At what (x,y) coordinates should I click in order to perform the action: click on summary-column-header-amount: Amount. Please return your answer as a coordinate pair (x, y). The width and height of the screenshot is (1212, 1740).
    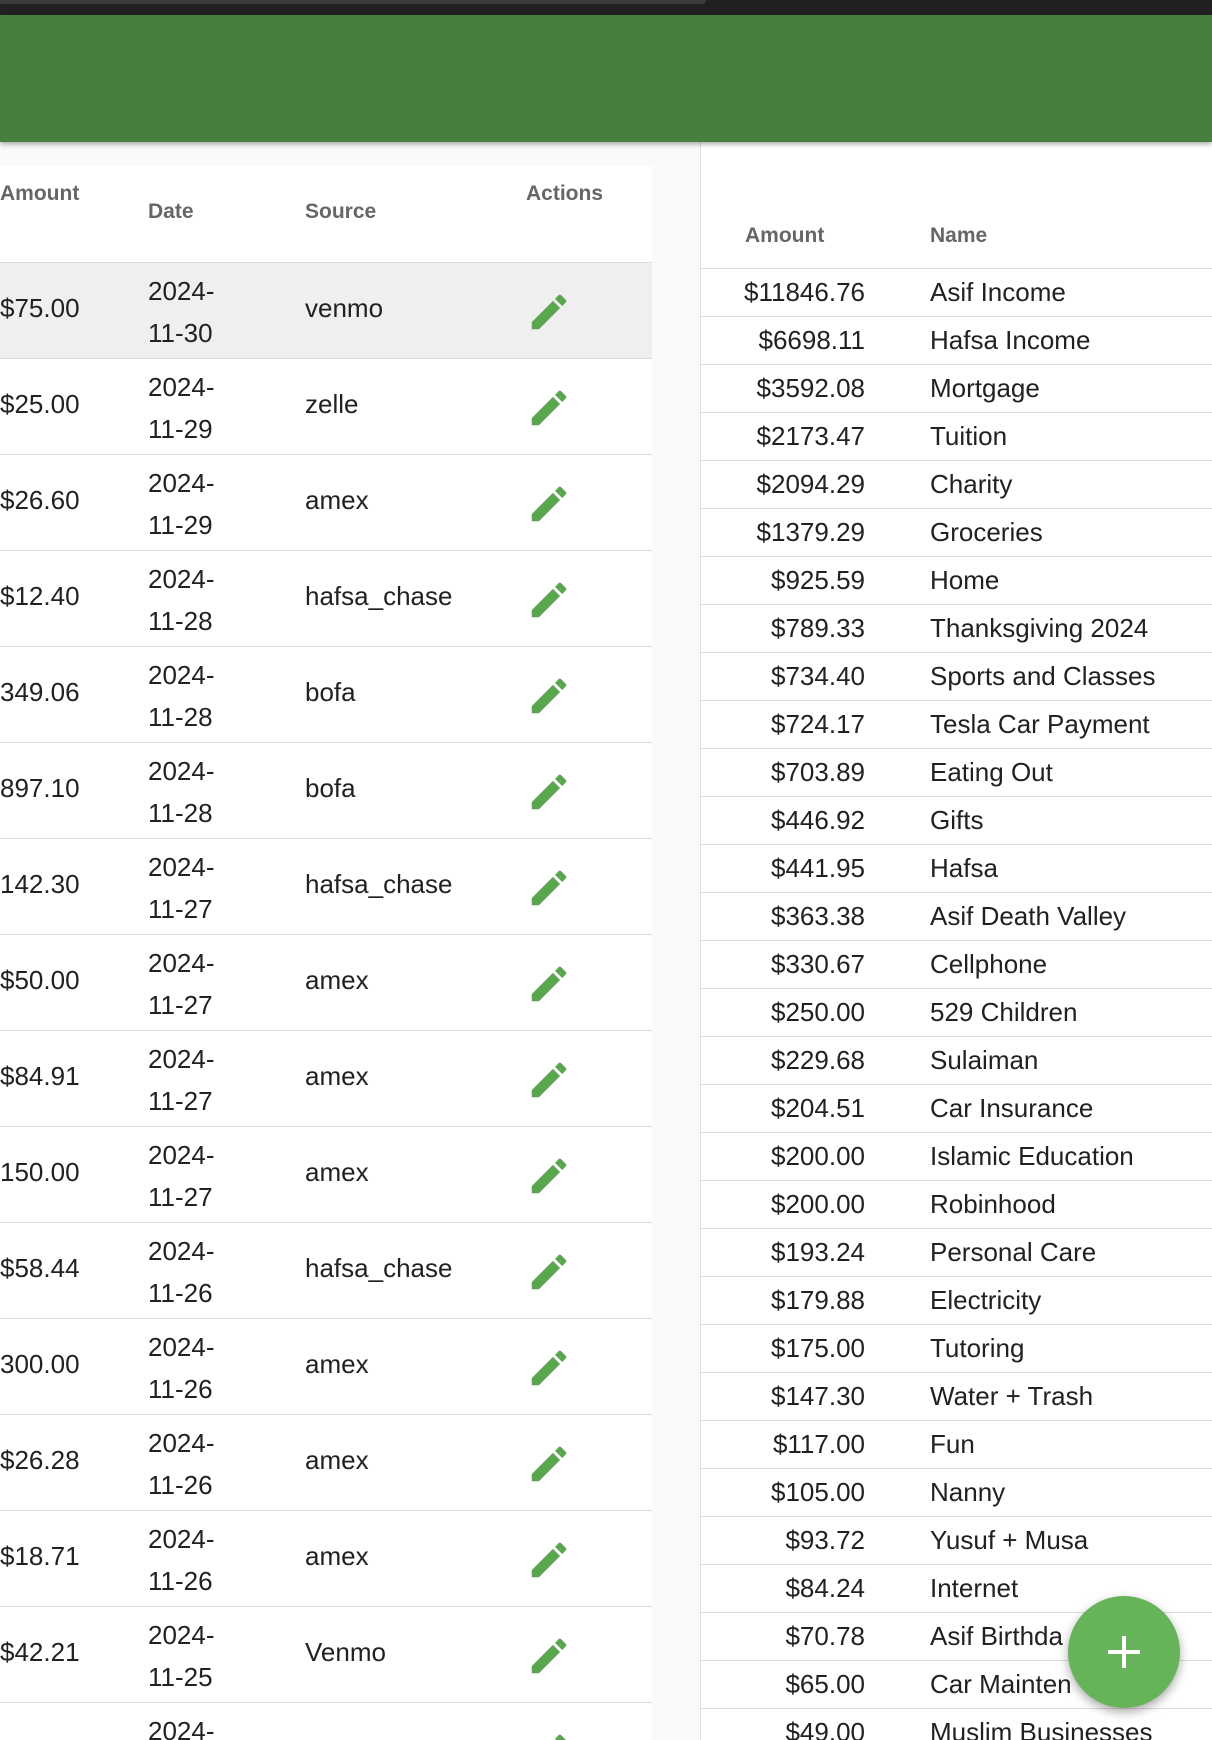
    Looking at the image, I should click on (785, 235).